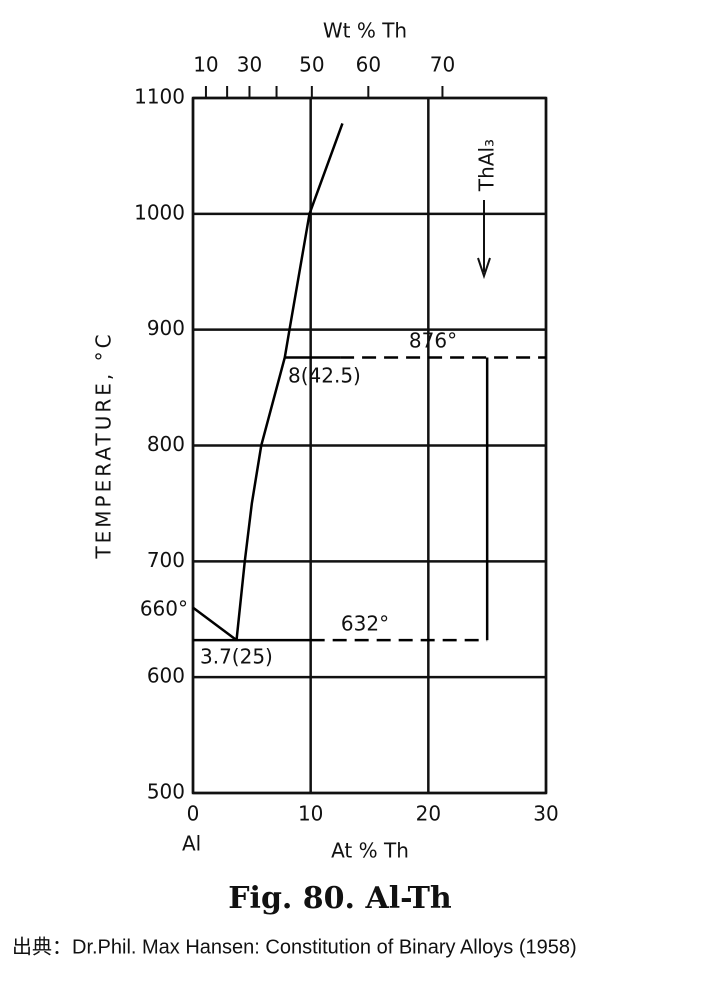 Image resolution: width=719 pixels, height=982 pixels. Describe the element at coordinates (205, 65) in the screenshot. I see `x2-tick-label: 10` at that location.